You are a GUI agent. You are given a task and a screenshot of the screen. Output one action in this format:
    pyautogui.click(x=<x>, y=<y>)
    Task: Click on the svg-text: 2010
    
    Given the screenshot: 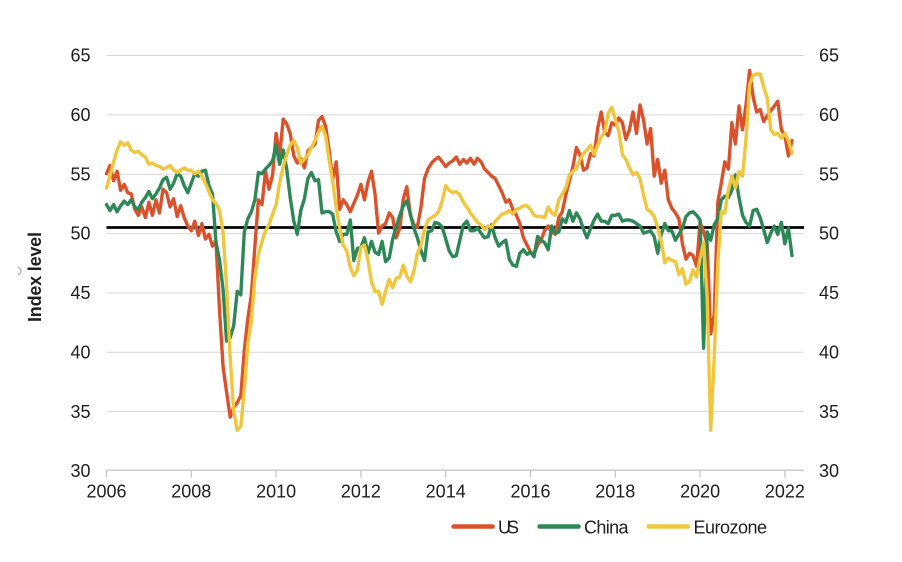 What is the action you would take?
    pyautogui.click(x=276, y=491)
    